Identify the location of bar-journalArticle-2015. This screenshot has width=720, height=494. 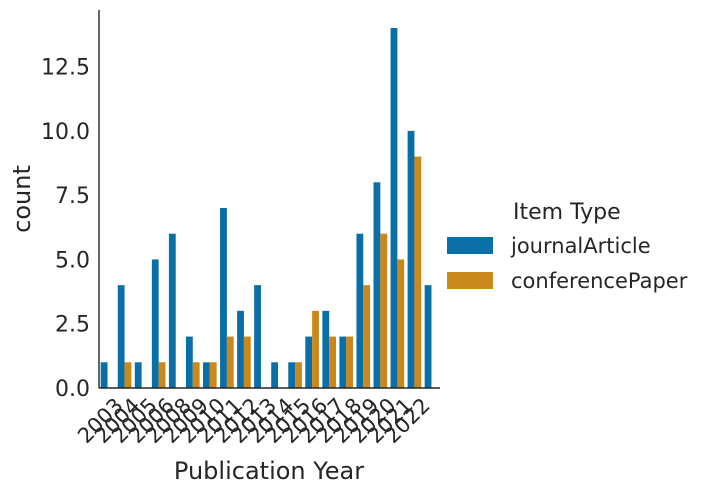
(292, 375).